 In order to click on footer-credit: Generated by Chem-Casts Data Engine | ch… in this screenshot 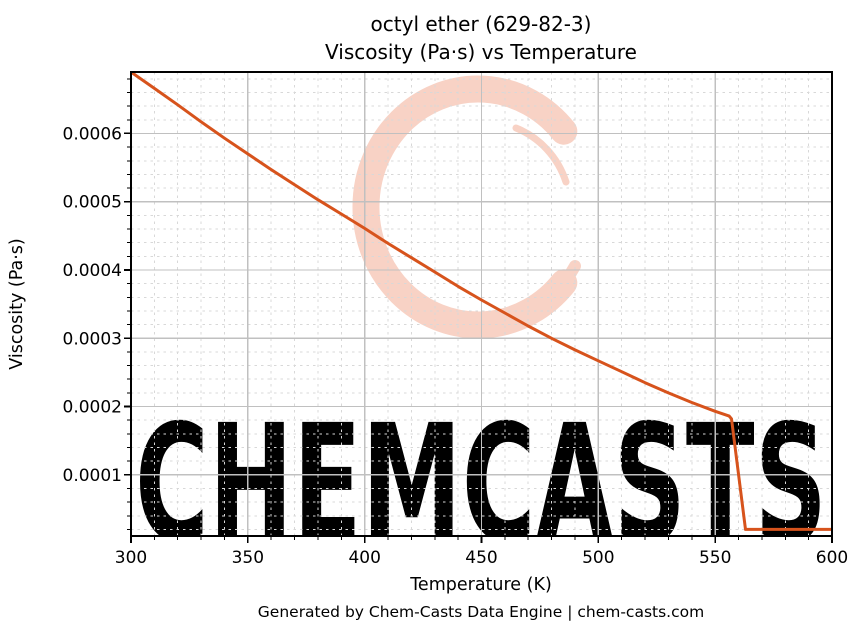, I will do `click(481, 612)`.